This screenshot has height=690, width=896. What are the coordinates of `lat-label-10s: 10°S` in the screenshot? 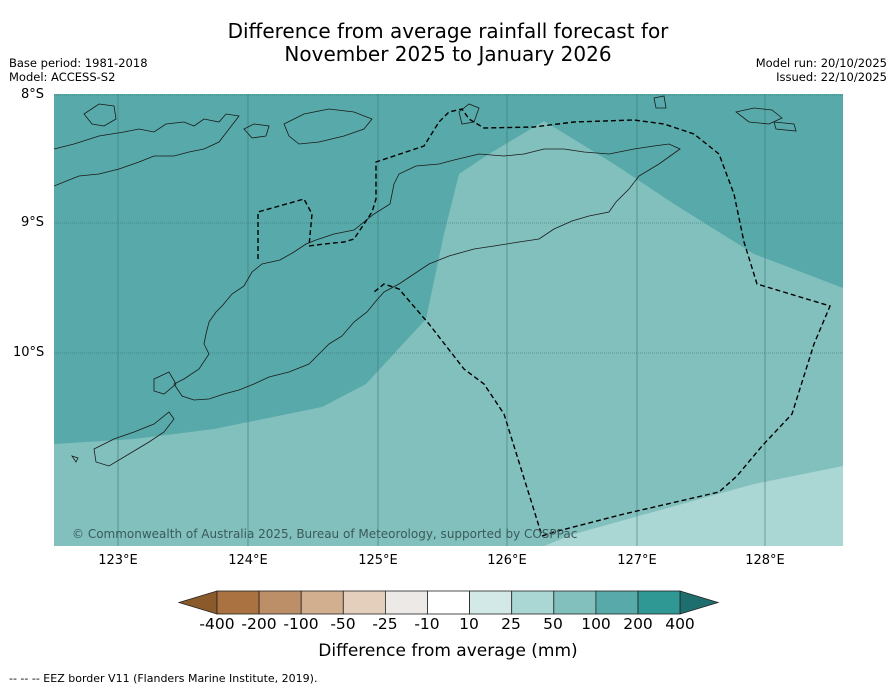 It's located at (29, 352).